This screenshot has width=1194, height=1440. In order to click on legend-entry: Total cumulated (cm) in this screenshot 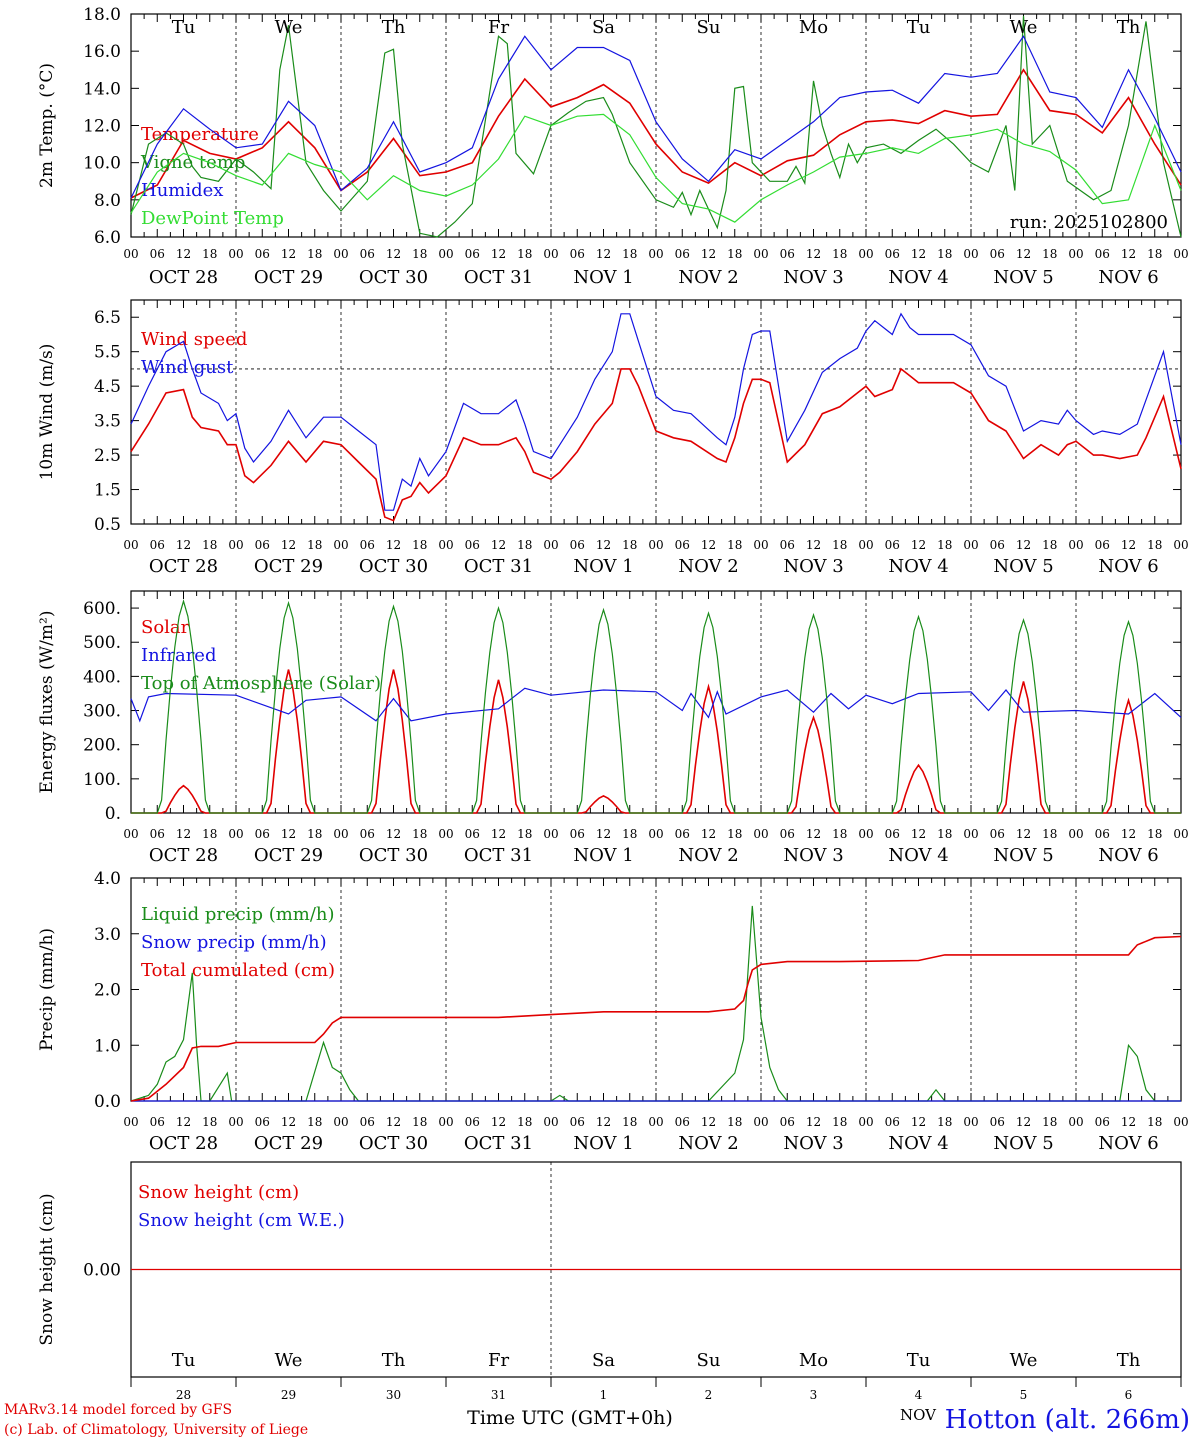, I will do `click(238, 970)`.